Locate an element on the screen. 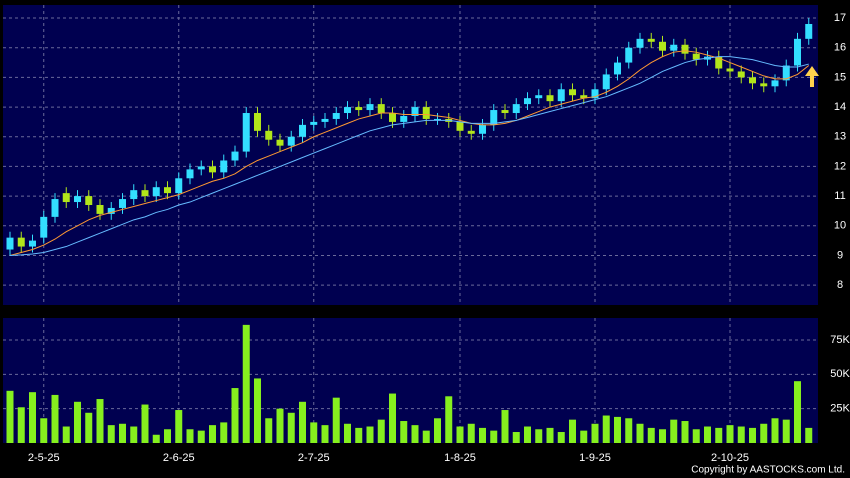 The height and width of the screenshot is (478, 850). y-tick-label: 17 is located at coordinates (840, 18).